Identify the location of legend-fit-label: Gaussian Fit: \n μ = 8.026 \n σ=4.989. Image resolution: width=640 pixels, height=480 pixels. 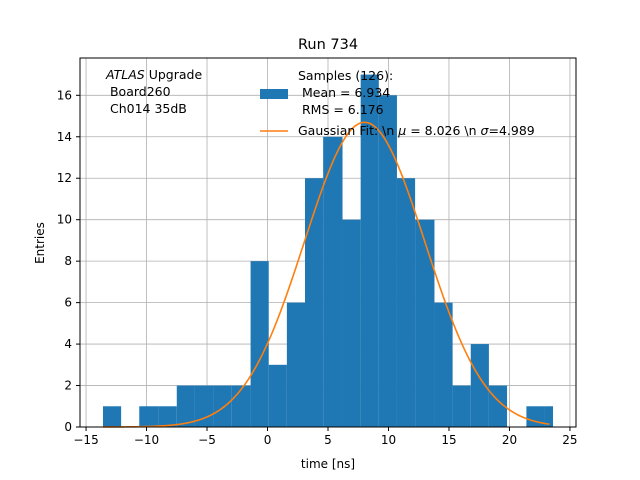
(416, 130).